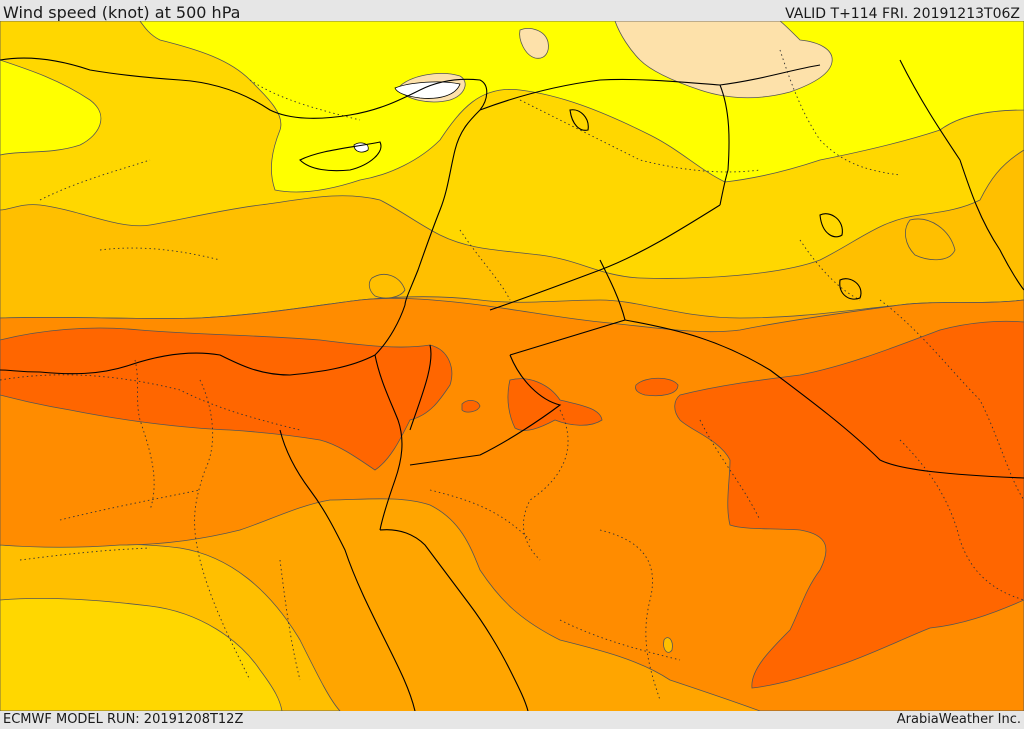 The height and width of the screenshot is (729, 1024). Describe the element at coordinates (123, 719) in the screenshot. I see `model-run: ECMWF MODEL RUN: 20191208T12Z` at that location.